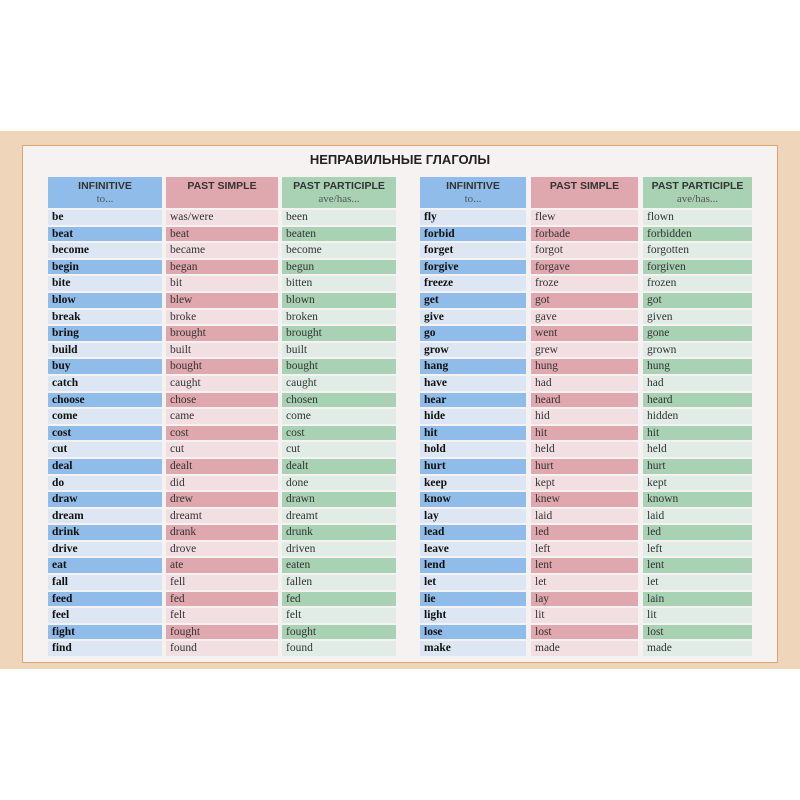 The width and height of the screenshot is (800, 800). I want to click on verb-cell: eat, so click(105, 566).